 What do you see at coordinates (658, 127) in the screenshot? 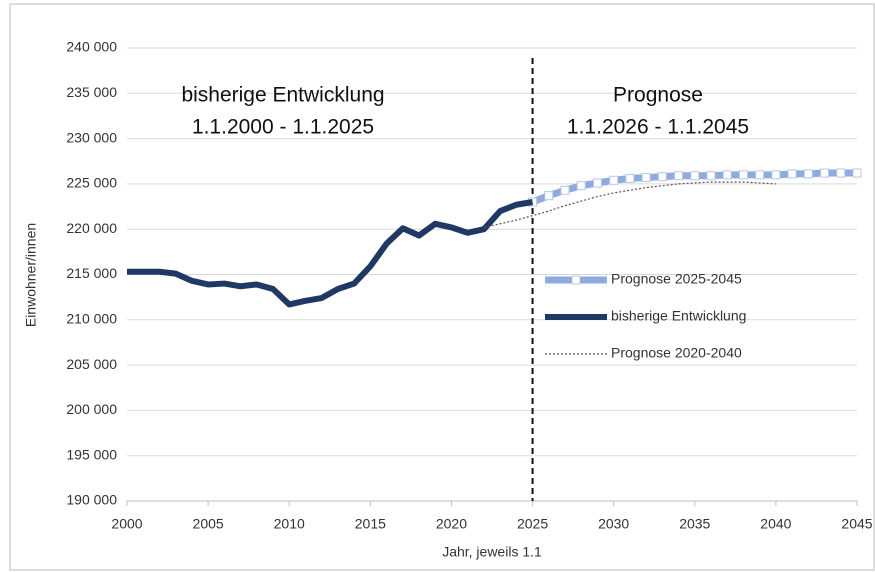
I see `annotation: 1.1.2026 - 1.1.2045` at bounding box center [658, 127].